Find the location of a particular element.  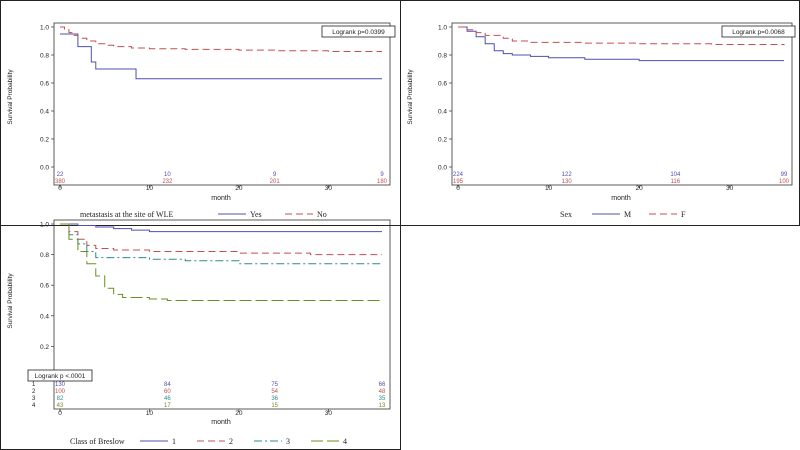

at-risk-count: 224 is located at coordinates (458, 175).